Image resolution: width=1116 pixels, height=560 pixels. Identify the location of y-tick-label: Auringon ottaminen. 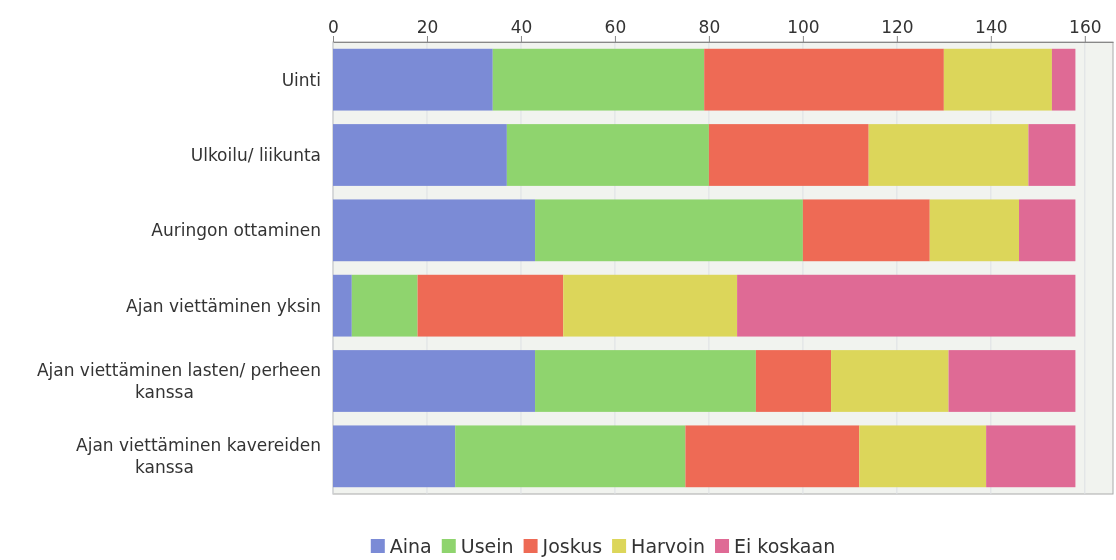
(236, 230).